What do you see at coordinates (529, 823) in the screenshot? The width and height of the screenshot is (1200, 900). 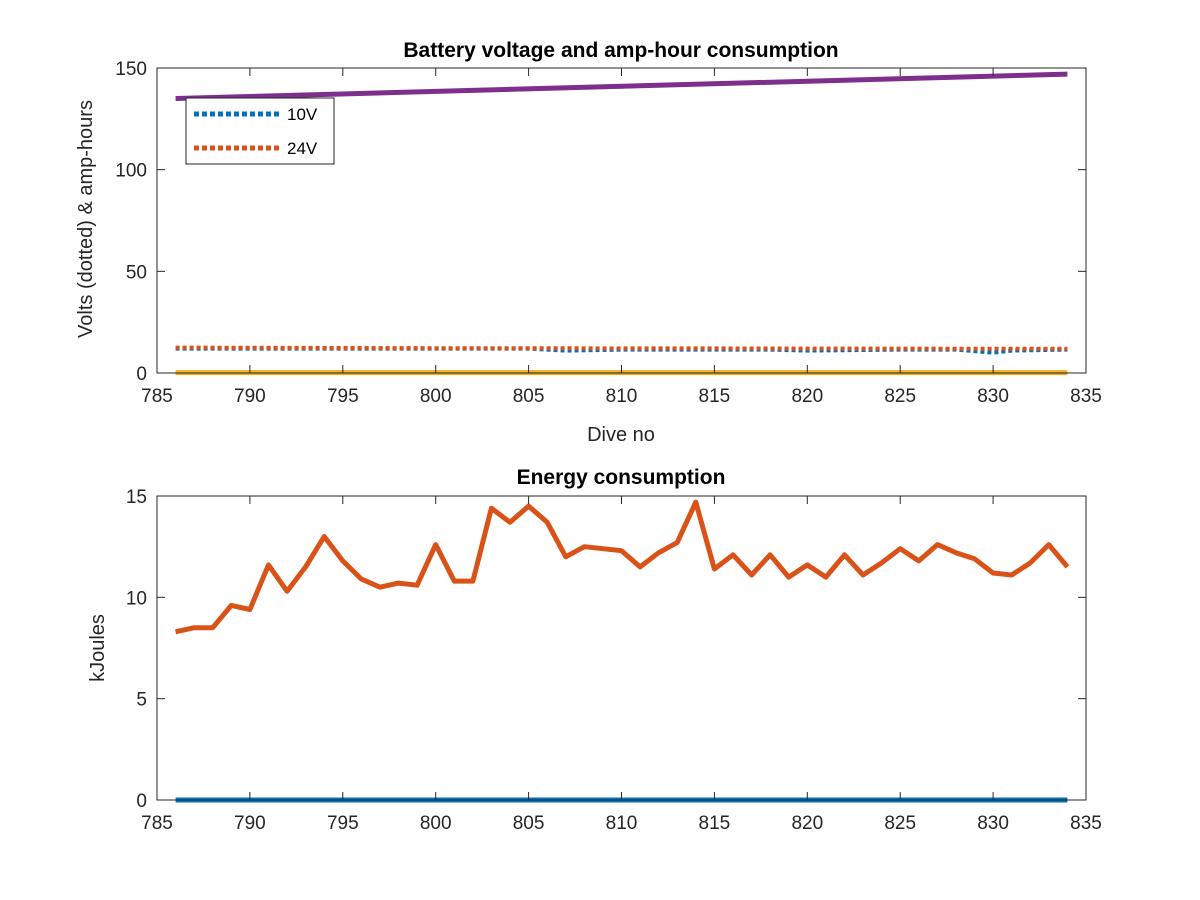 I see `bottom-xtick-label: 805` at bounding box center [529, 823].